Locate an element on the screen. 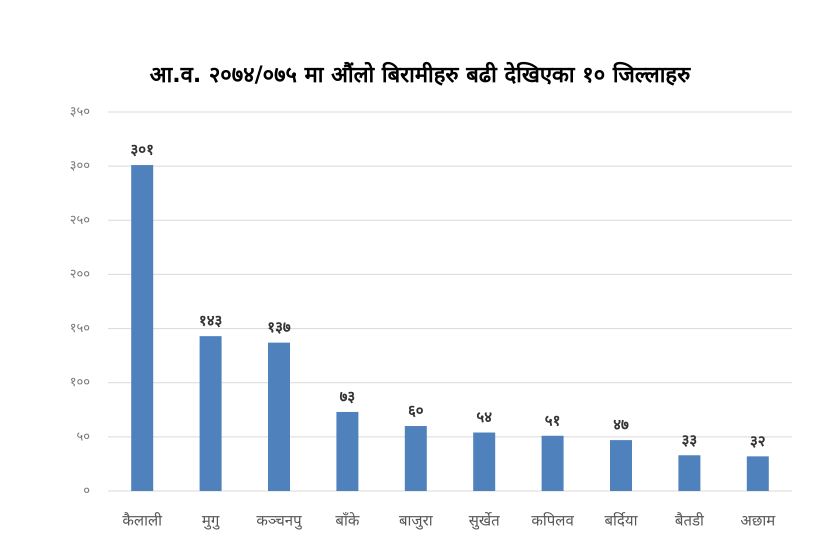  x-tick-label: मुगु is located at coordinates (211, 521).